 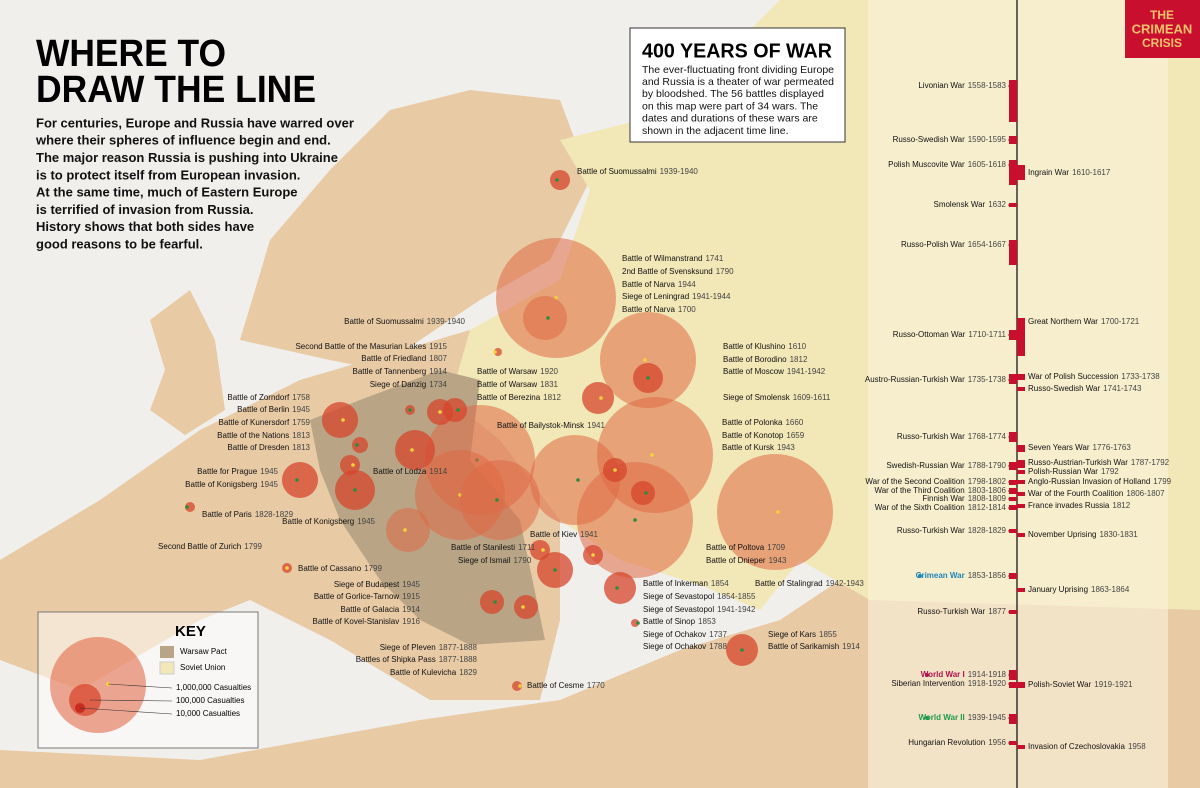 I want to click on label: Polish Muscovite War 1605-1618, so click(x=947, y=164).